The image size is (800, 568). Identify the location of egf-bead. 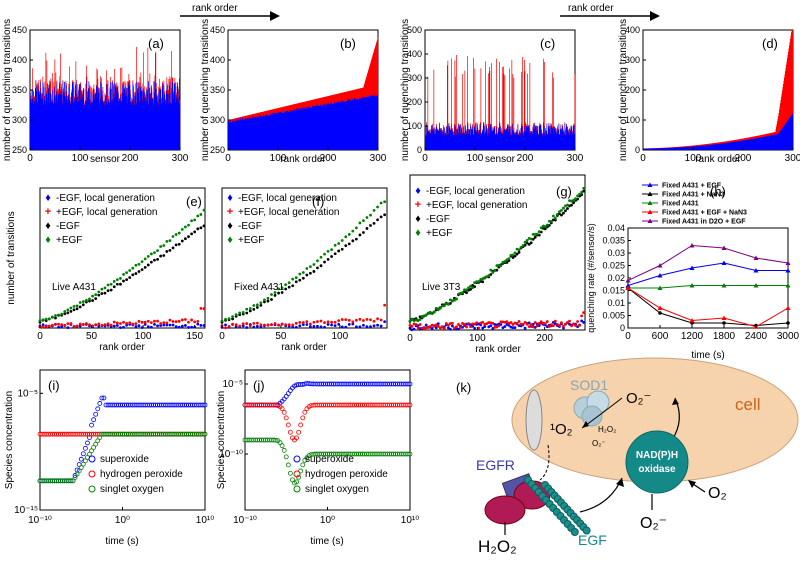
(586, 530).